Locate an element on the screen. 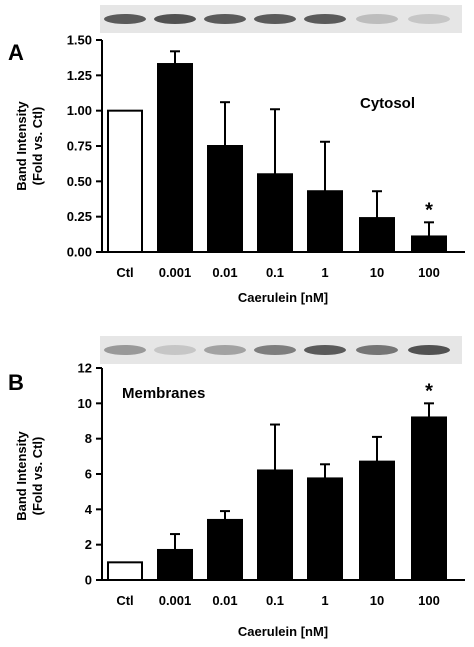  y-tick-label: 6 is located at coordinates (88, 474).